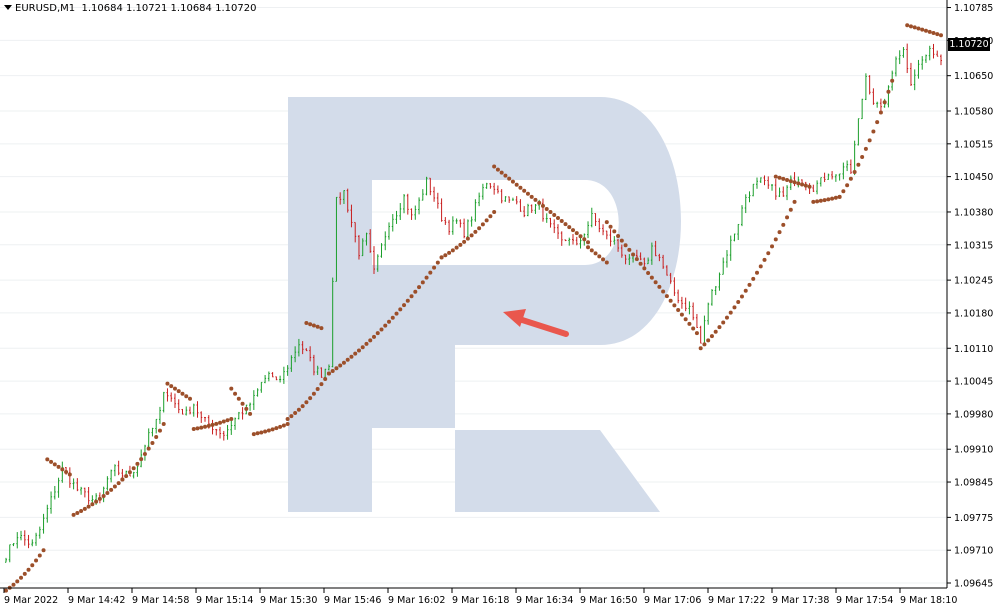 Image resolution: width=993 pixels, height=614 pixels. I want to click on x-tick-label: 9 Mar 16:50, so click(608, 600).